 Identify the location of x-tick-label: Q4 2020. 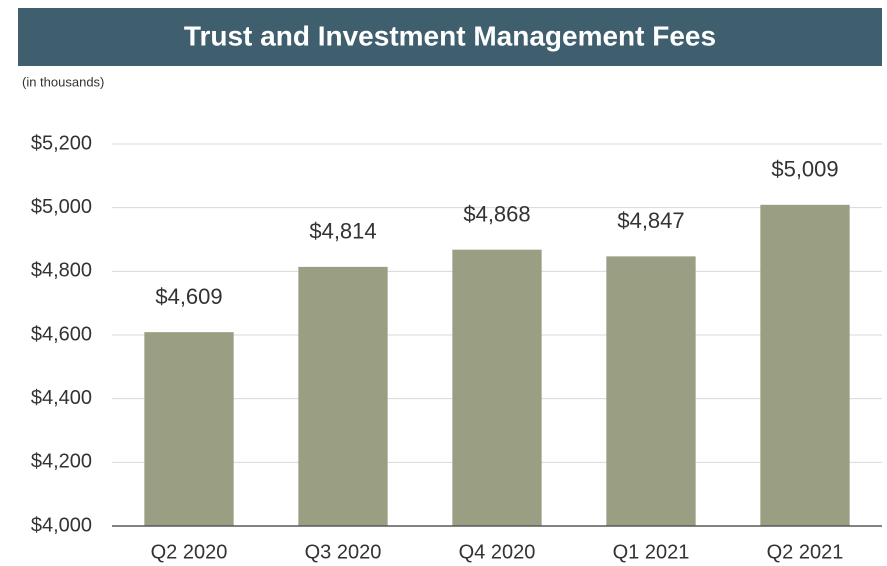
(497, 552).